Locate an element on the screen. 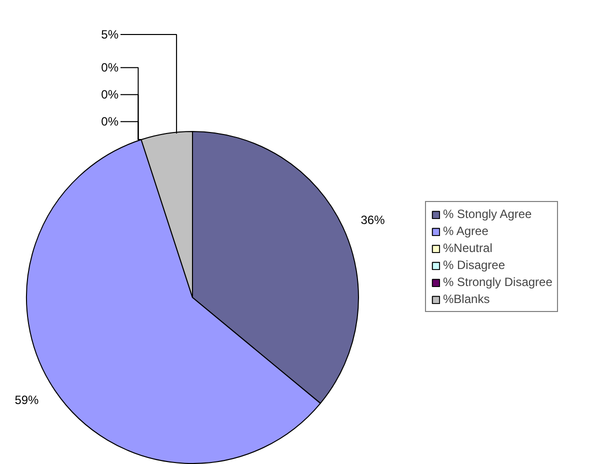 The height and width of the screenshot is (464, 612). legend-label: %Neutral is located at coordinates (467, 248).